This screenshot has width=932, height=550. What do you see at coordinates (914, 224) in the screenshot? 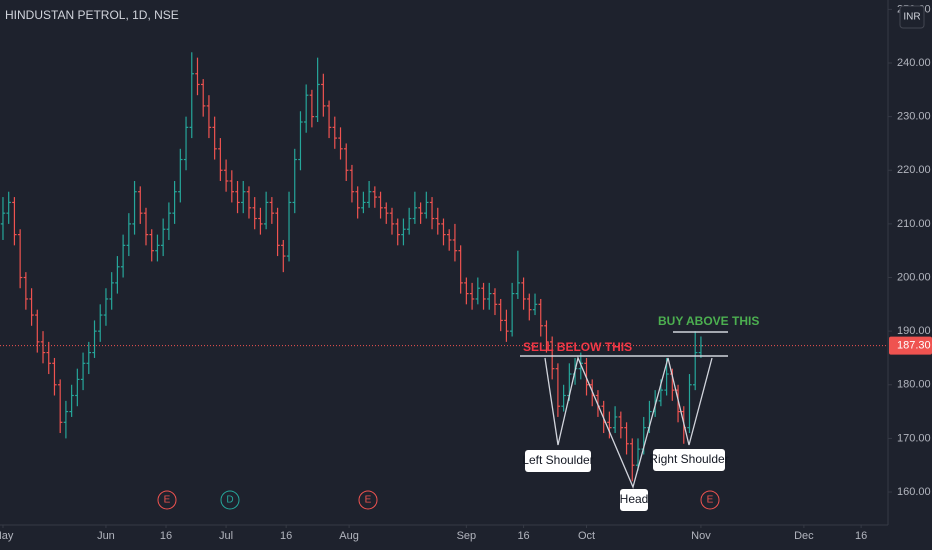
I see `y-tick-label: 210.00` at bounding box center [914, 224].